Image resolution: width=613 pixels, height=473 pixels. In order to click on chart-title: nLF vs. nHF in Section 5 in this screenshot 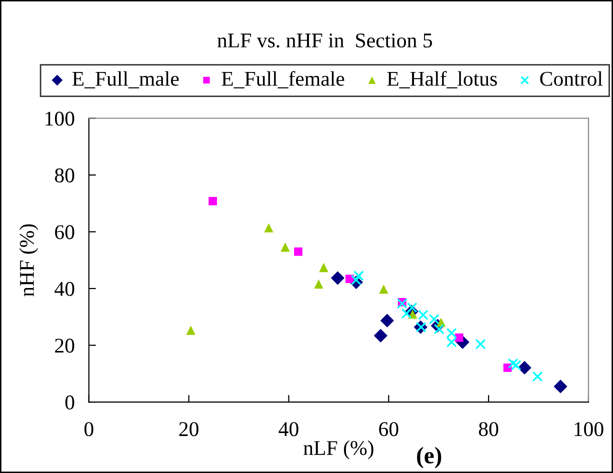, I will do `click(324, 41)`.